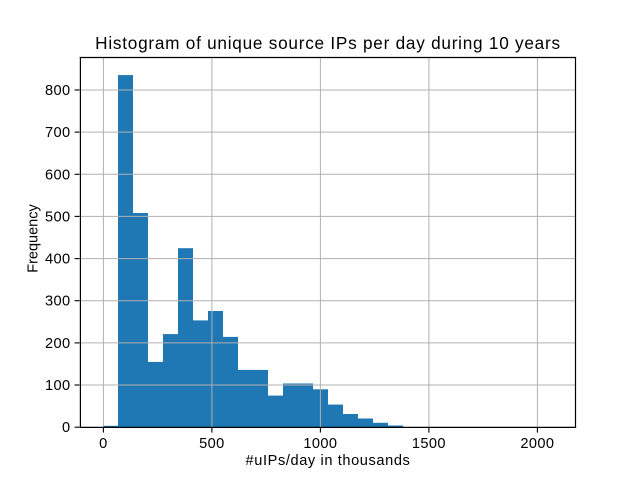 The height and width of the screenshot is (480, 640). What do you see at coordinates (58, 386) in the screenshot?
I see `svg-text: 100` at bounding box center [58, 386].